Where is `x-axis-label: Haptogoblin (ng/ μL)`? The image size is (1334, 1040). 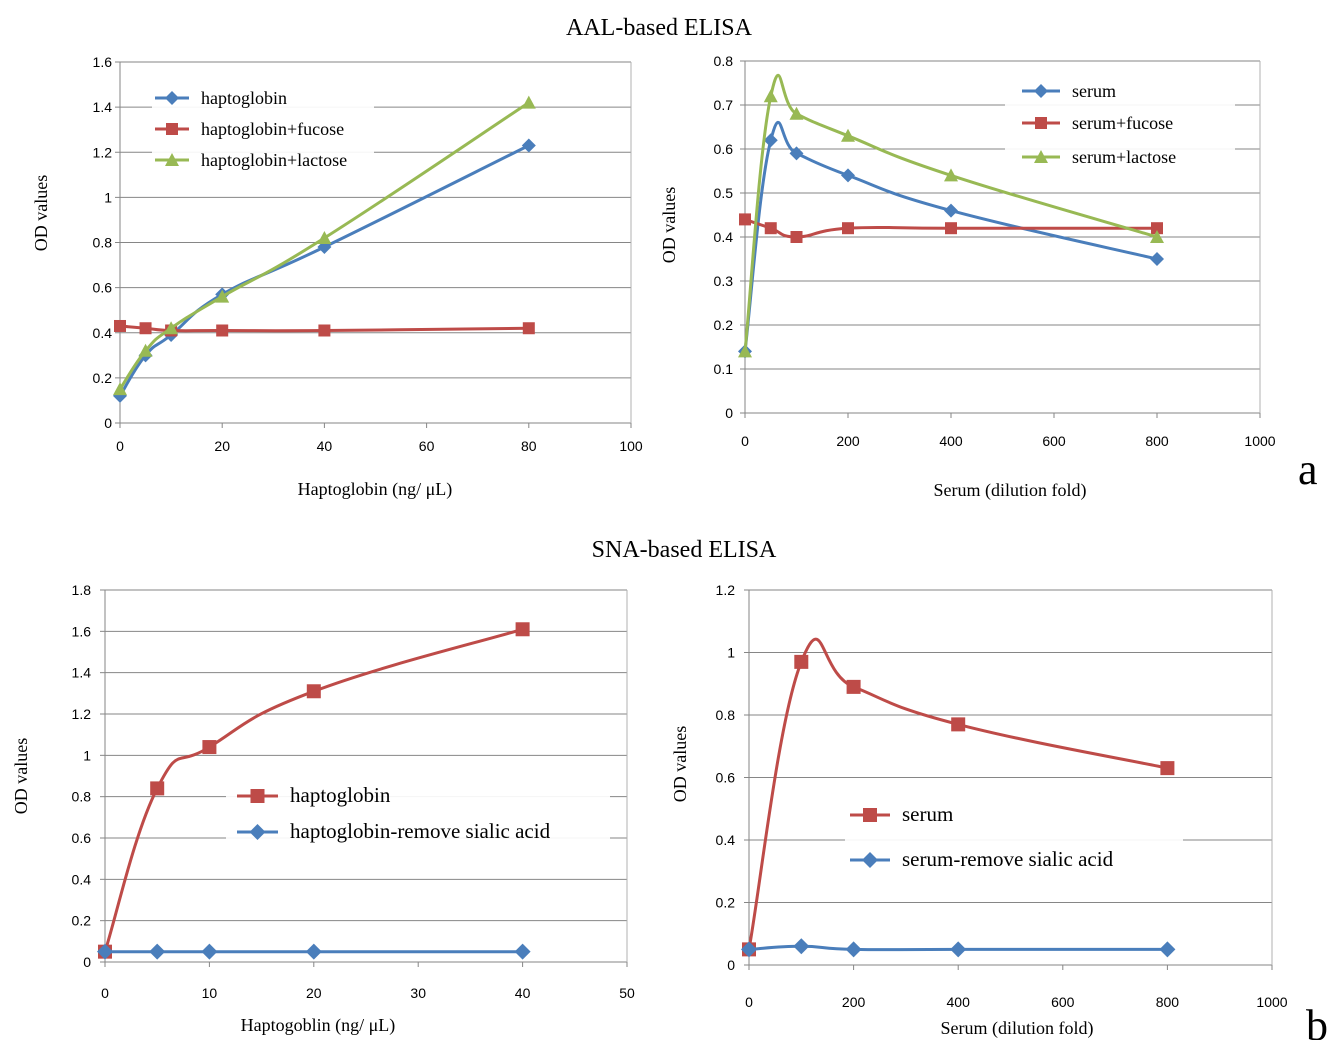 x-axis-label: Haptogoblin (ng/ μL) is located at coordinates (318, 1025).